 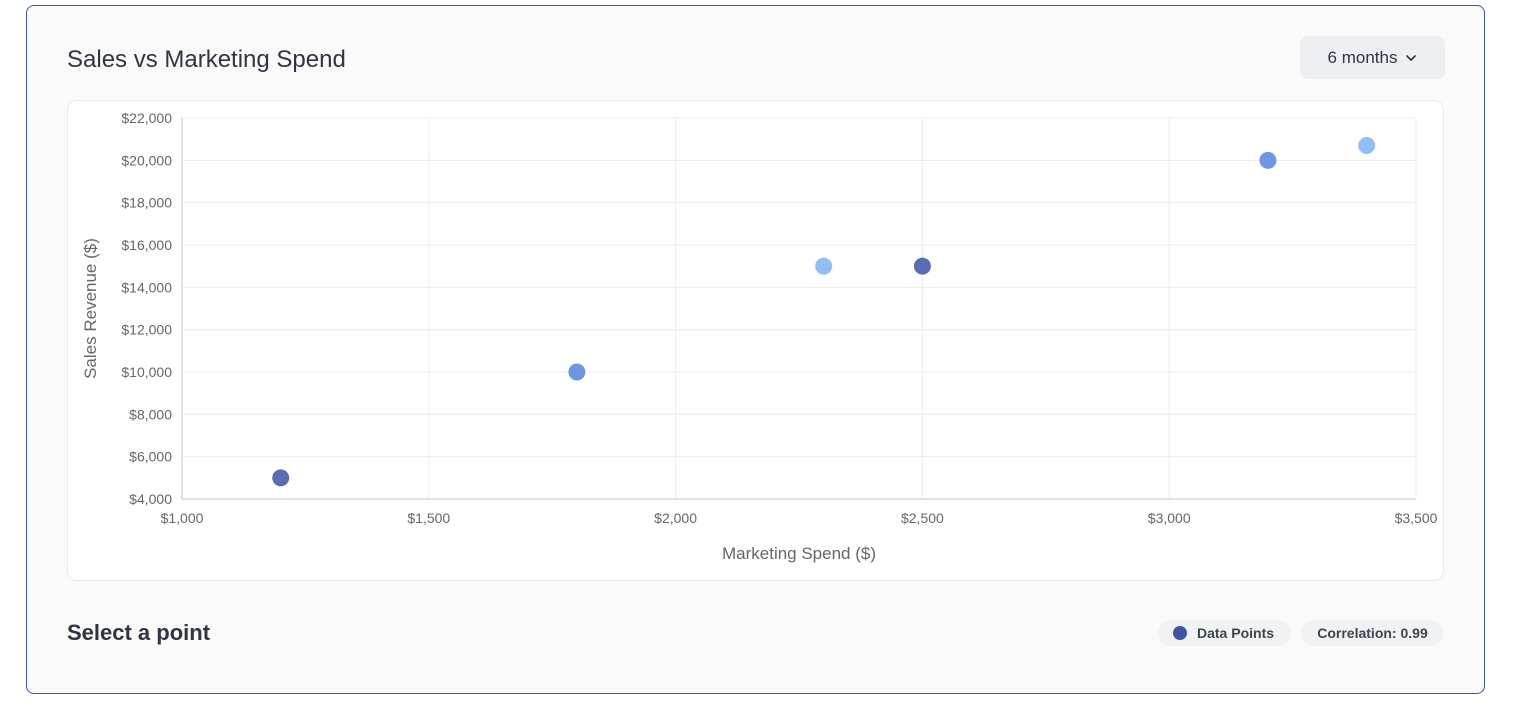 What do you see at coordinates (1411, 57) in the screenshot?
I see `chevron-down-icon` at bounding box center [1411, 57].